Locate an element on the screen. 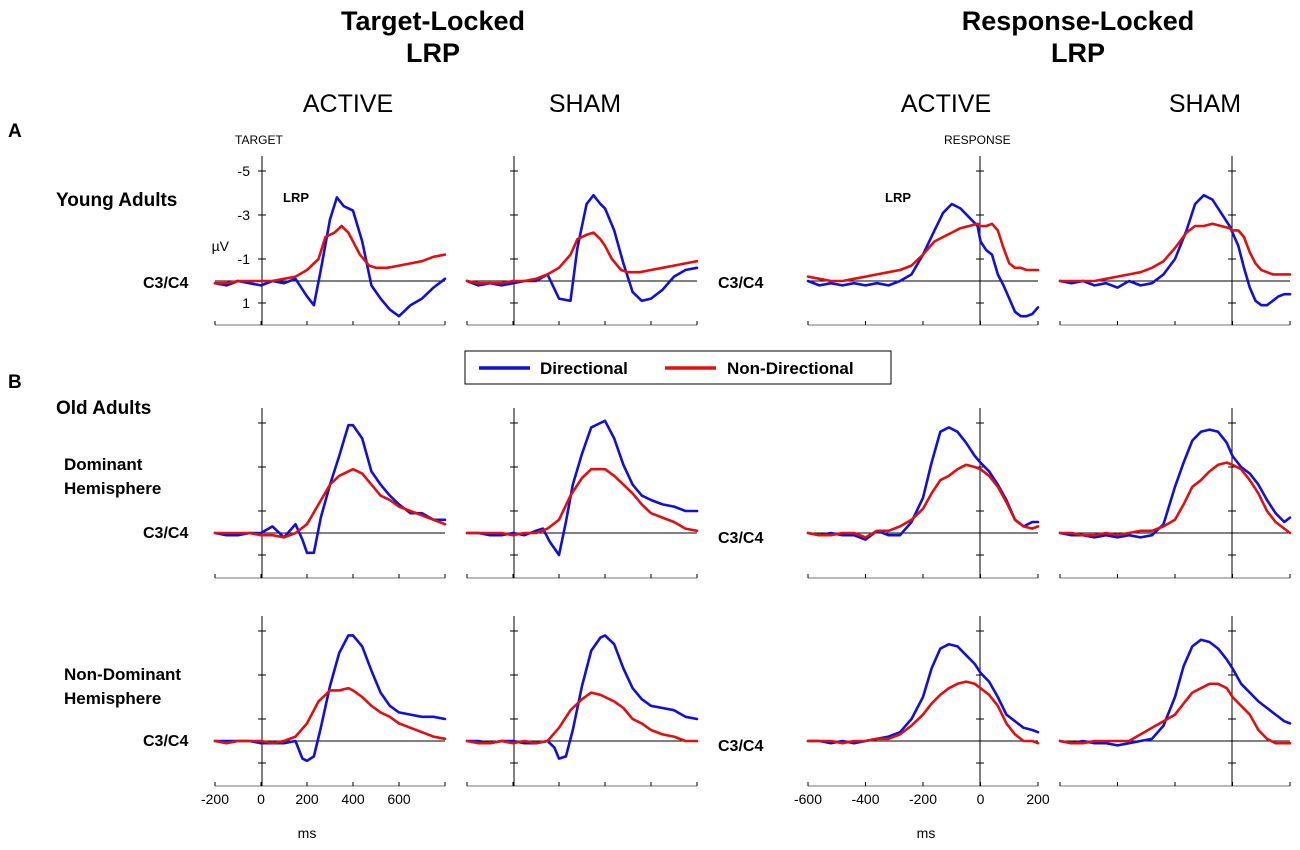 The image size is (1300, 850). electrode-label-dominant-target: C3/C4 is located at coordinates (165, 533).